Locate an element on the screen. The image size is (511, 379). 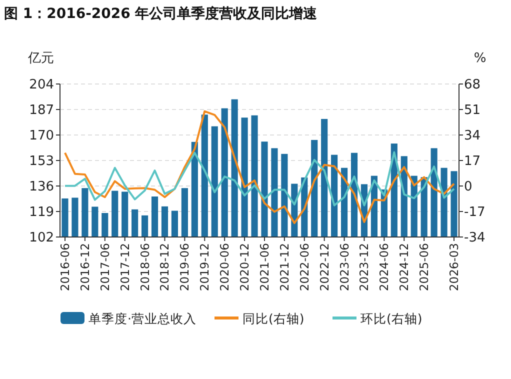
y2-axis-title: % is located at coordinates (480, 58).